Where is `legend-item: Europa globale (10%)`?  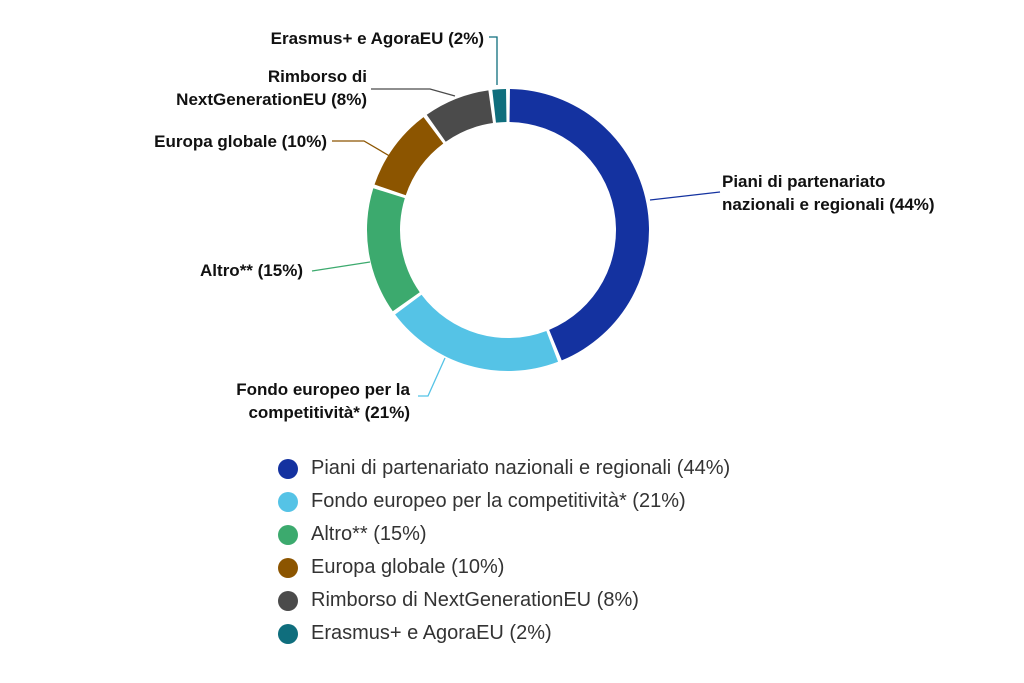 legend-item: Europa globale (10%) is located at coordinates (504, 567).